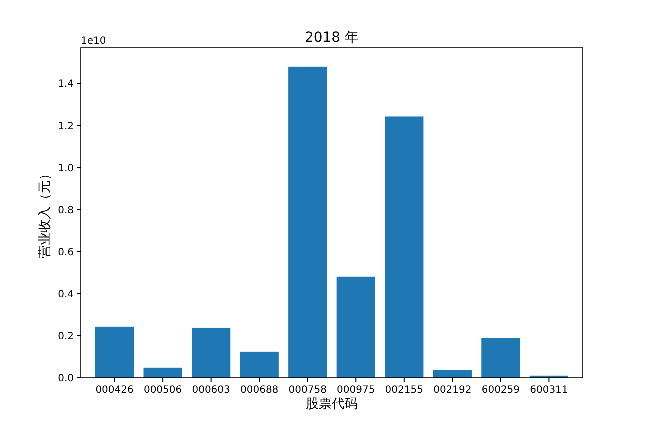 Image resolution: width=648 pixels, height=432 pixels. I want to click on x-tick-label: 000688, so click(259, 390).